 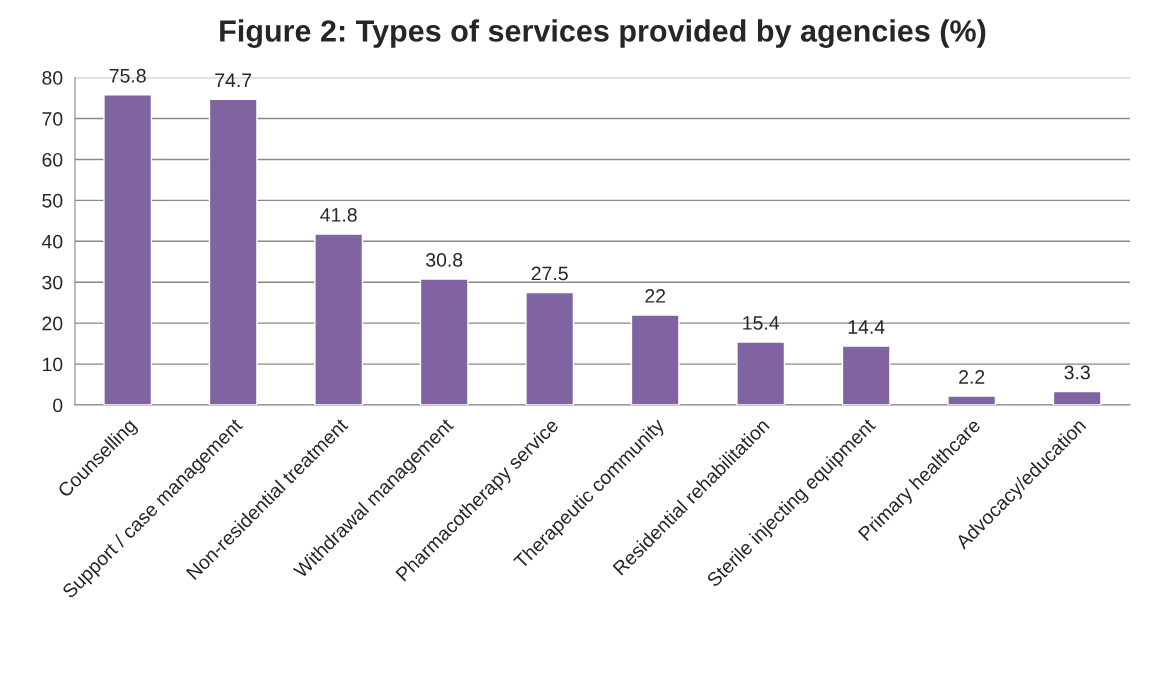 What do you see at coordinates (53, 364) in the screenshot?
I see `y-tick-label: 10` at bounding box center [53, 364].